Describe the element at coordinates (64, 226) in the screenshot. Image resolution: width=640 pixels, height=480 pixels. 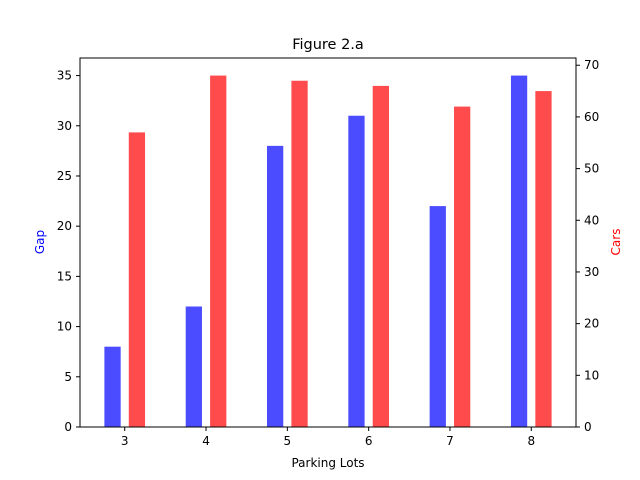
I see `y-left-tick-label: 20` at that location.